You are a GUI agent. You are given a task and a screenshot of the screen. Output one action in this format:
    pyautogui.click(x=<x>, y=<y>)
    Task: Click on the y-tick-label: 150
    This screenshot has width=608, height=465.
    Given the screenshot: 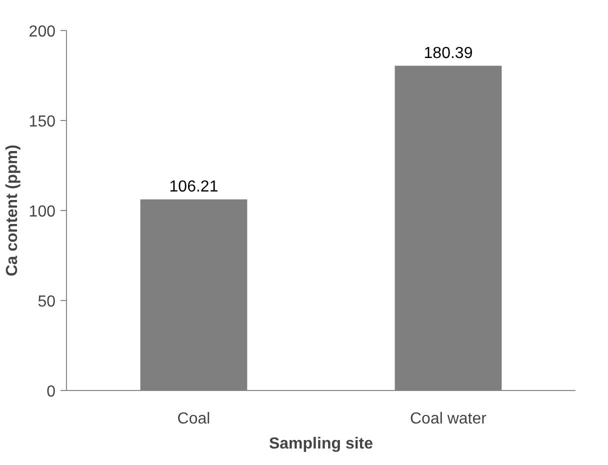 What is the action you would take?
    pyautogui.click(x=42, y=122)
    